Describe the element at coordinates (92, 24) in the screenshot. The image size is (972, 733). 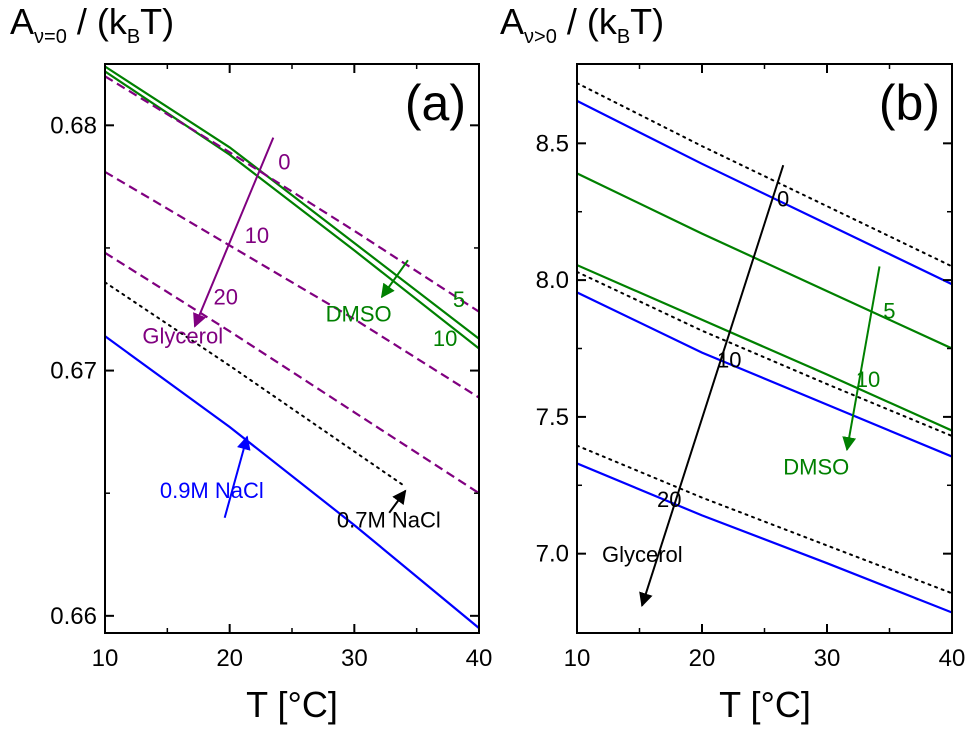
I see `y-axis-label: Aν=0 / (kBT)` at that location.